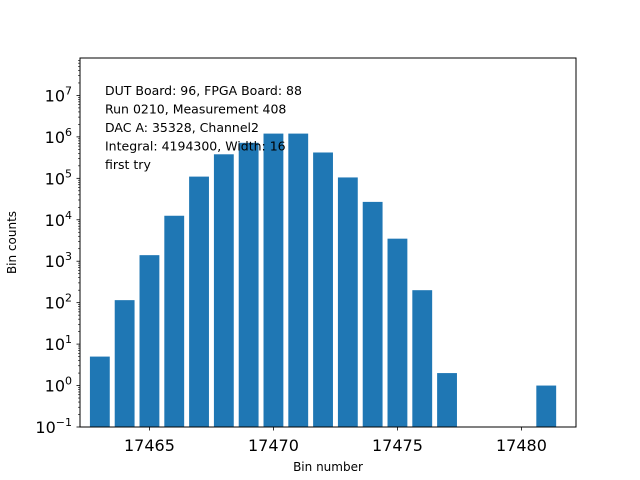 The height and width of the screenshot is (480, 640). What do you see at coordinates (58, 302) in the screenshot?
I see `y-tick-label: 10²` at bounding box center [58, 302].